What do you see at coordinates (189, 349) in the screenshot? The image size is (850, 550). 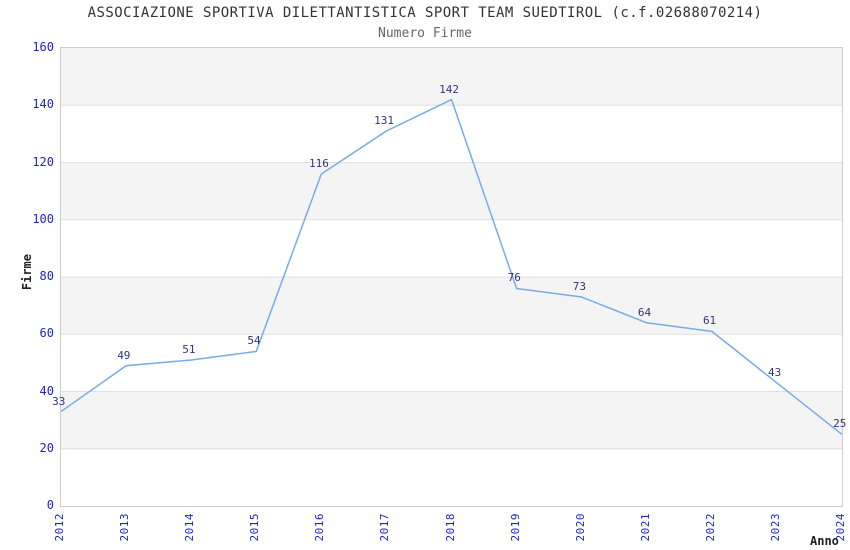 I see `data-label: 51` at bounding box center [189, 349].